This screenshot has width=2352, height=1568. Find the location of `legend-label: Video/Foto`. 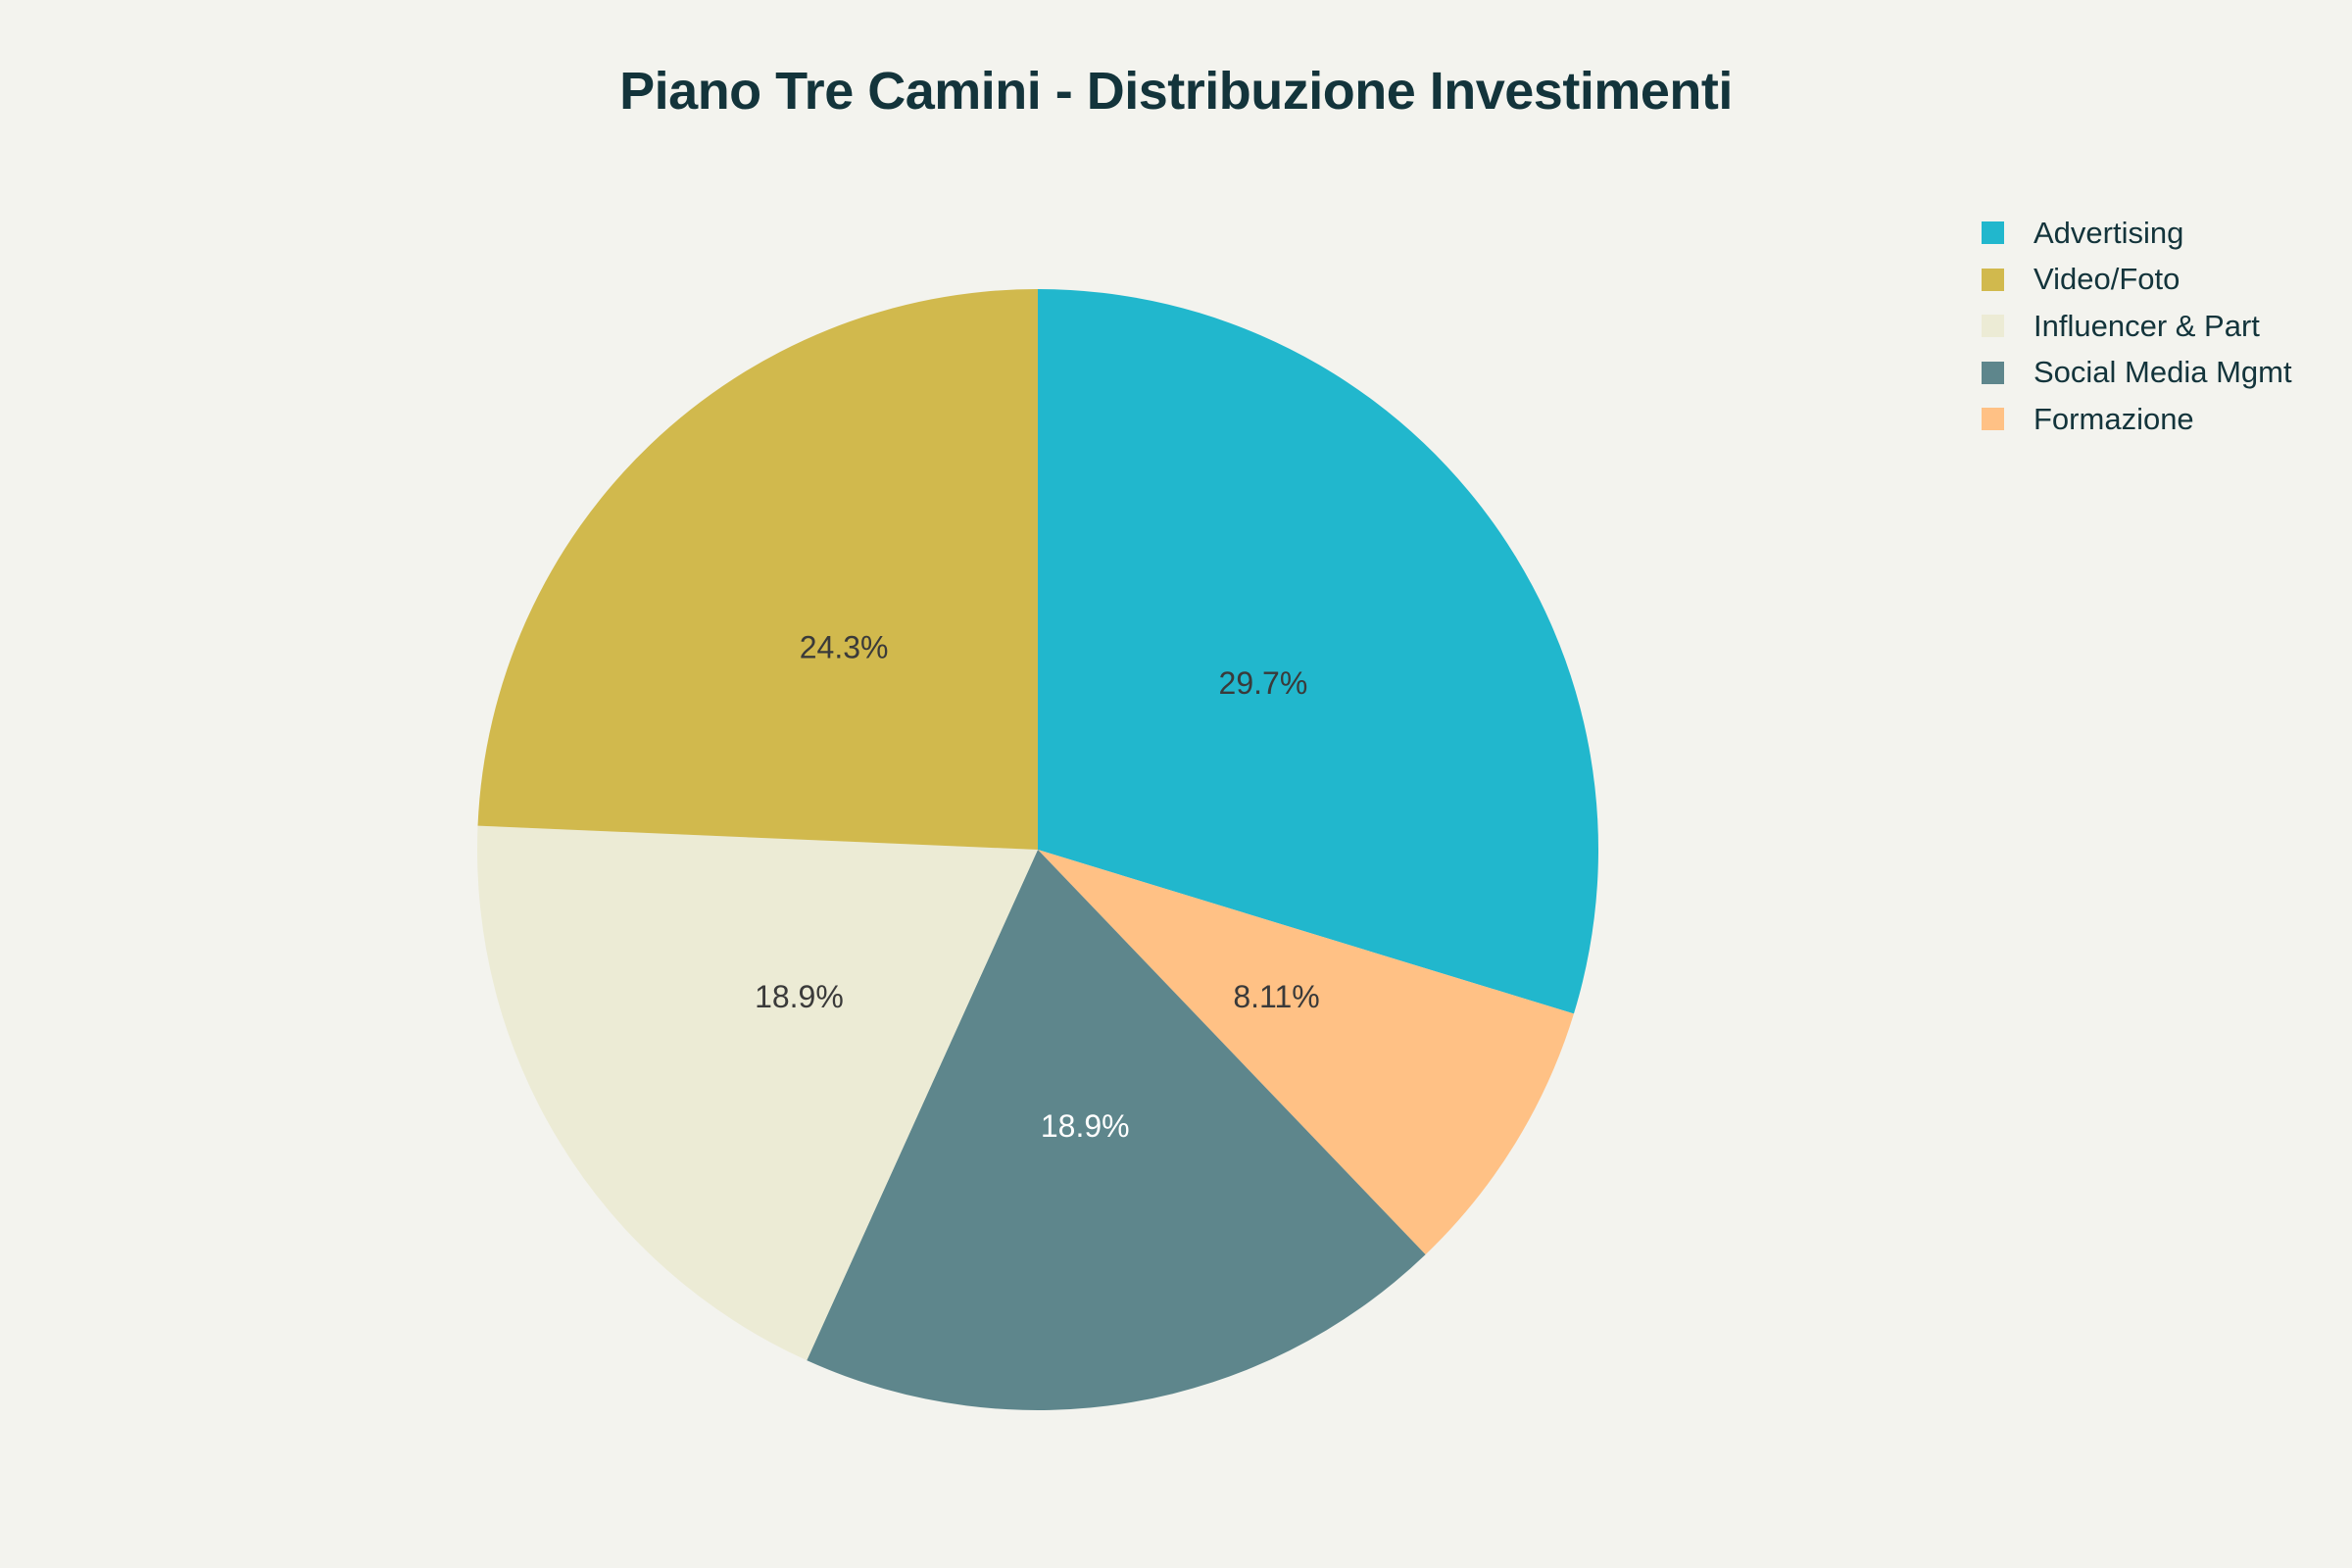

legend-label: Video/Foto is located at coordinates (2107, 279).